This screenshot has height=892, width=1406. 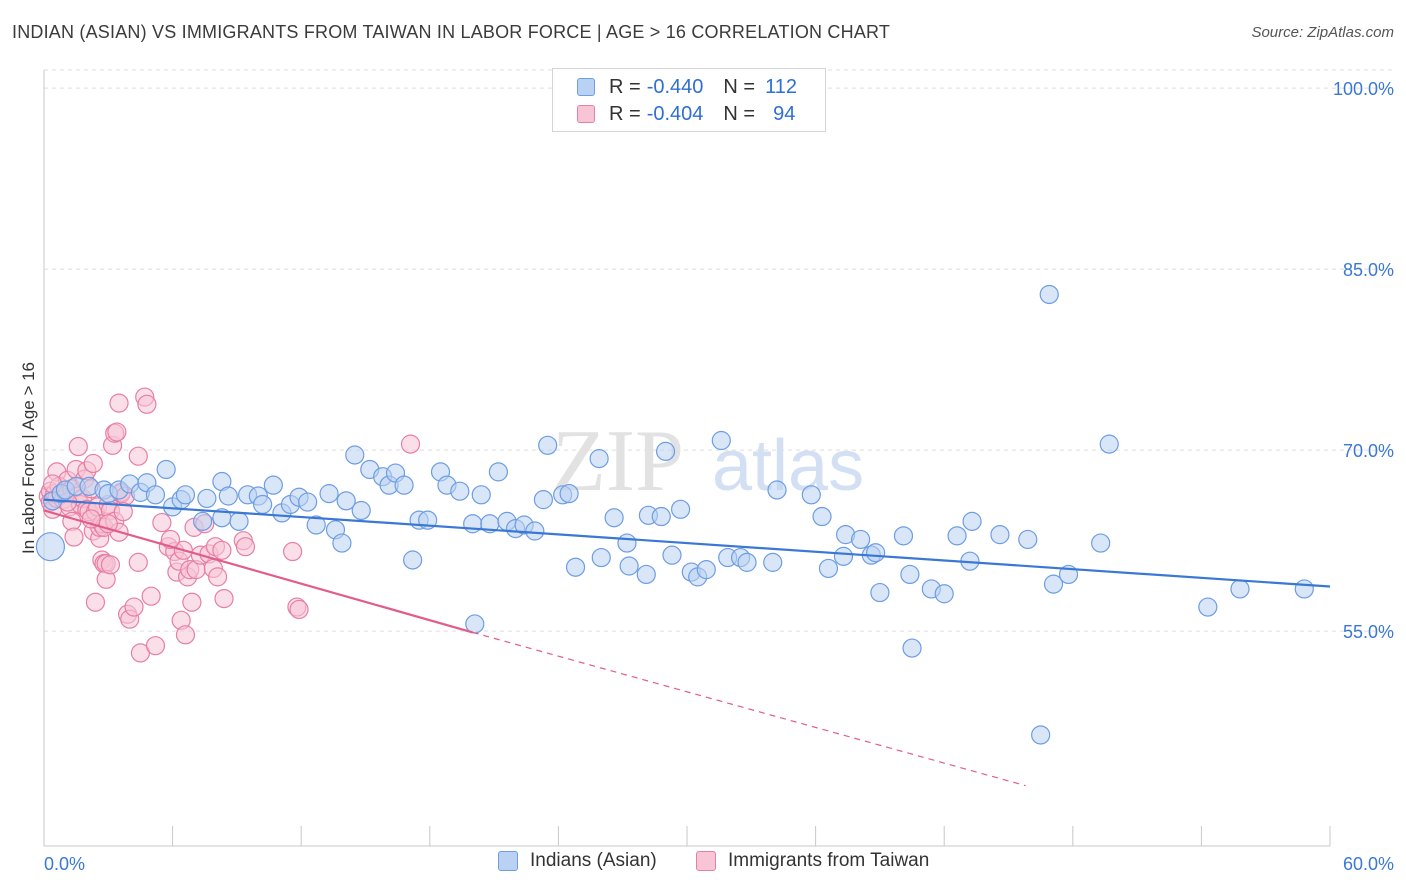 What do you see at coordinates (784, 113) in the screenshot?
I see `legend-n-value: 94` at bounding box center [784, 113].